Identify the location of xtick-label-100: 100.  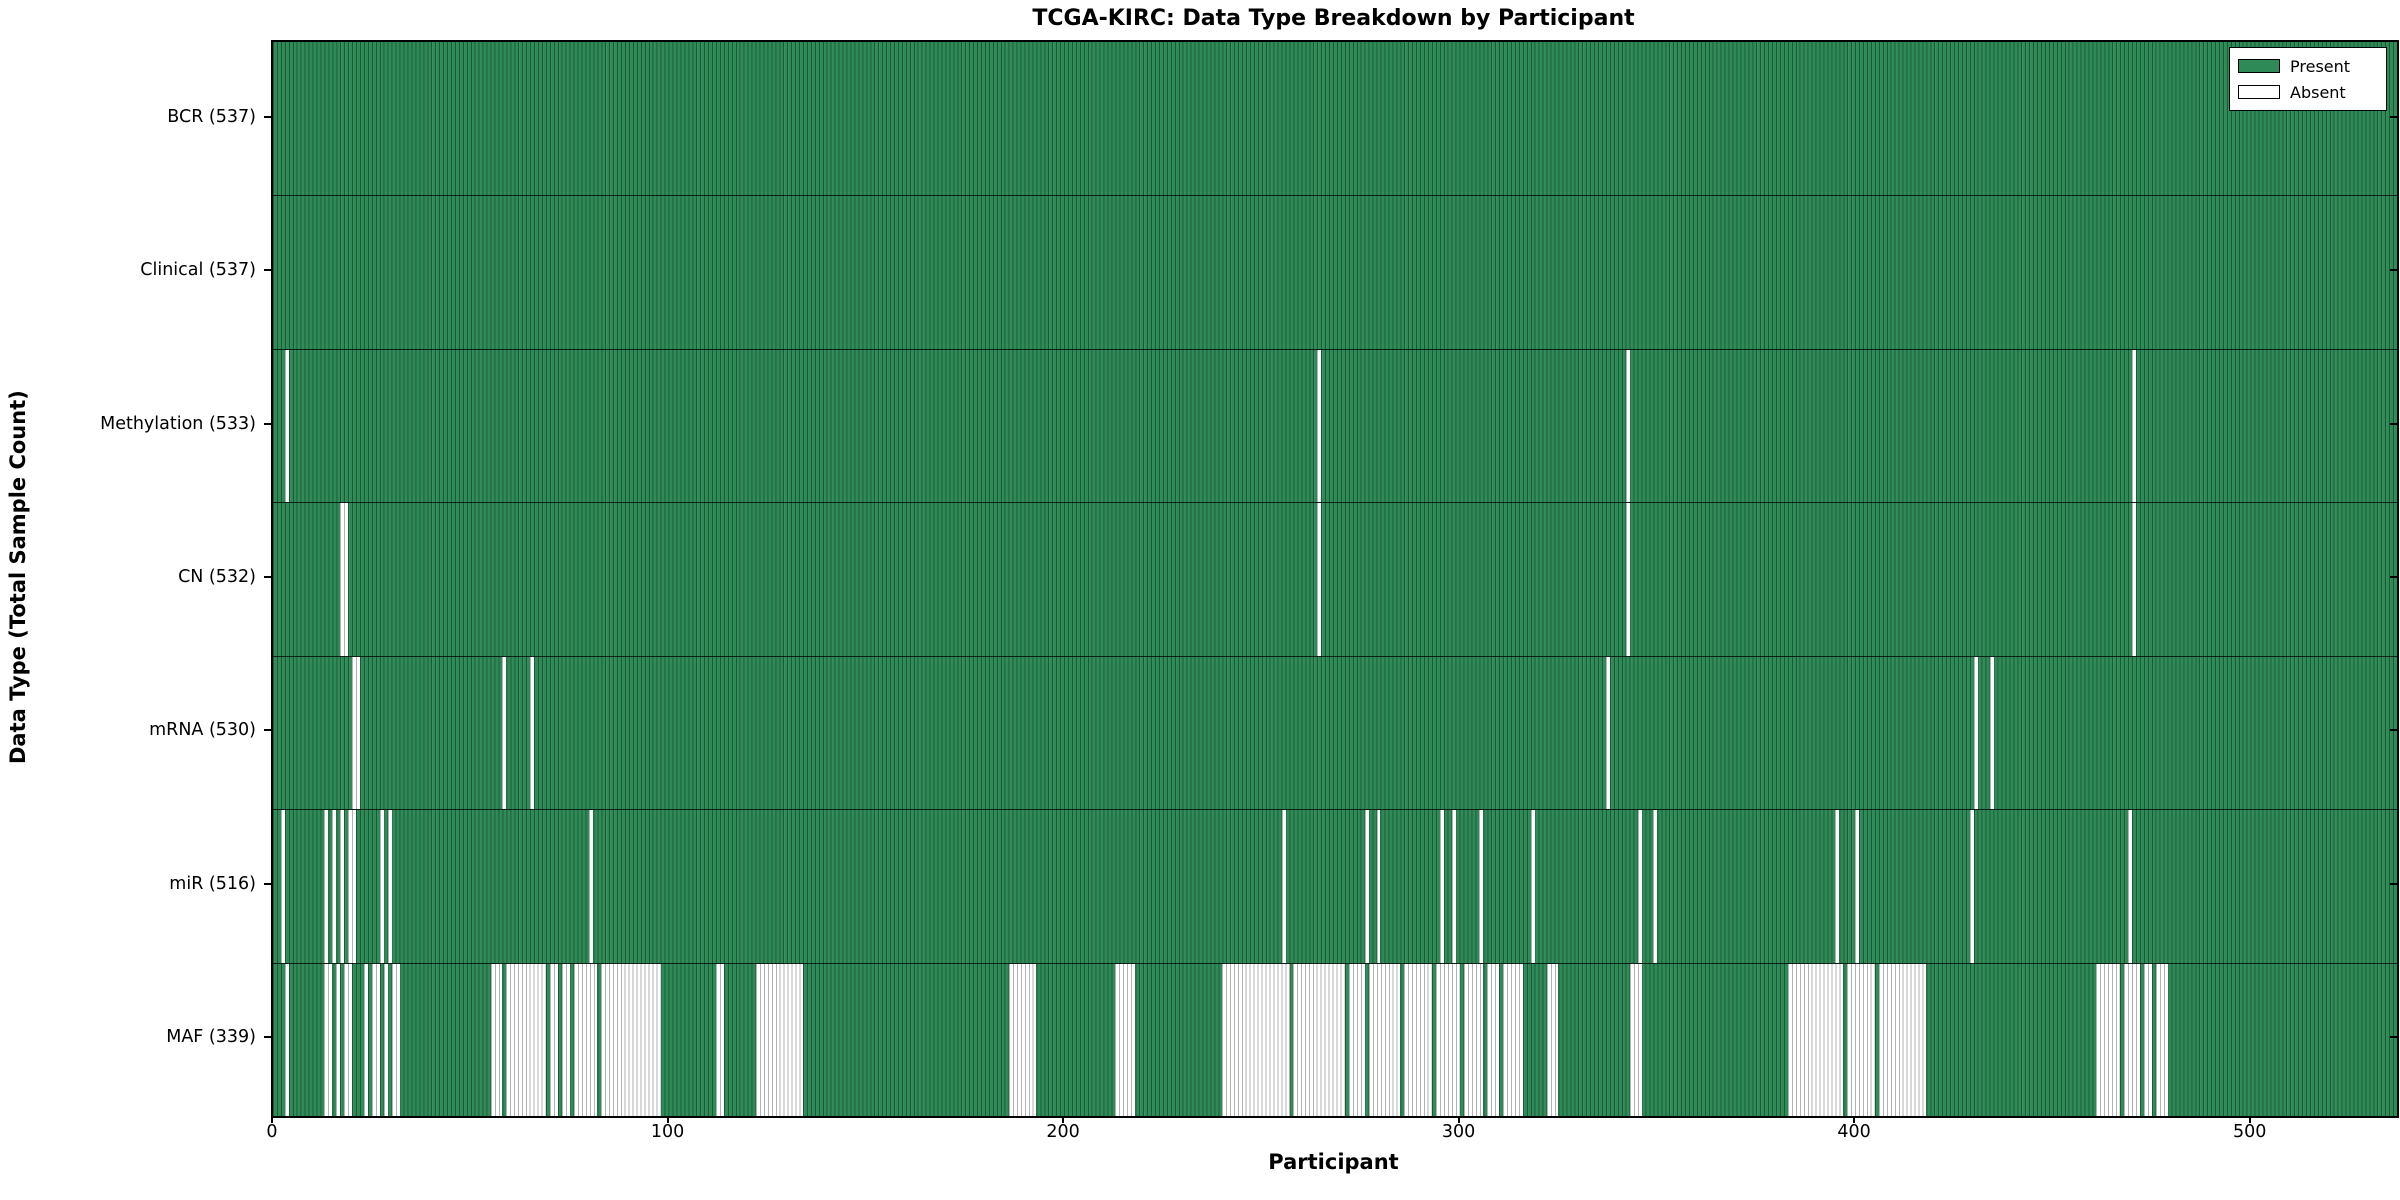
(667, 1132).